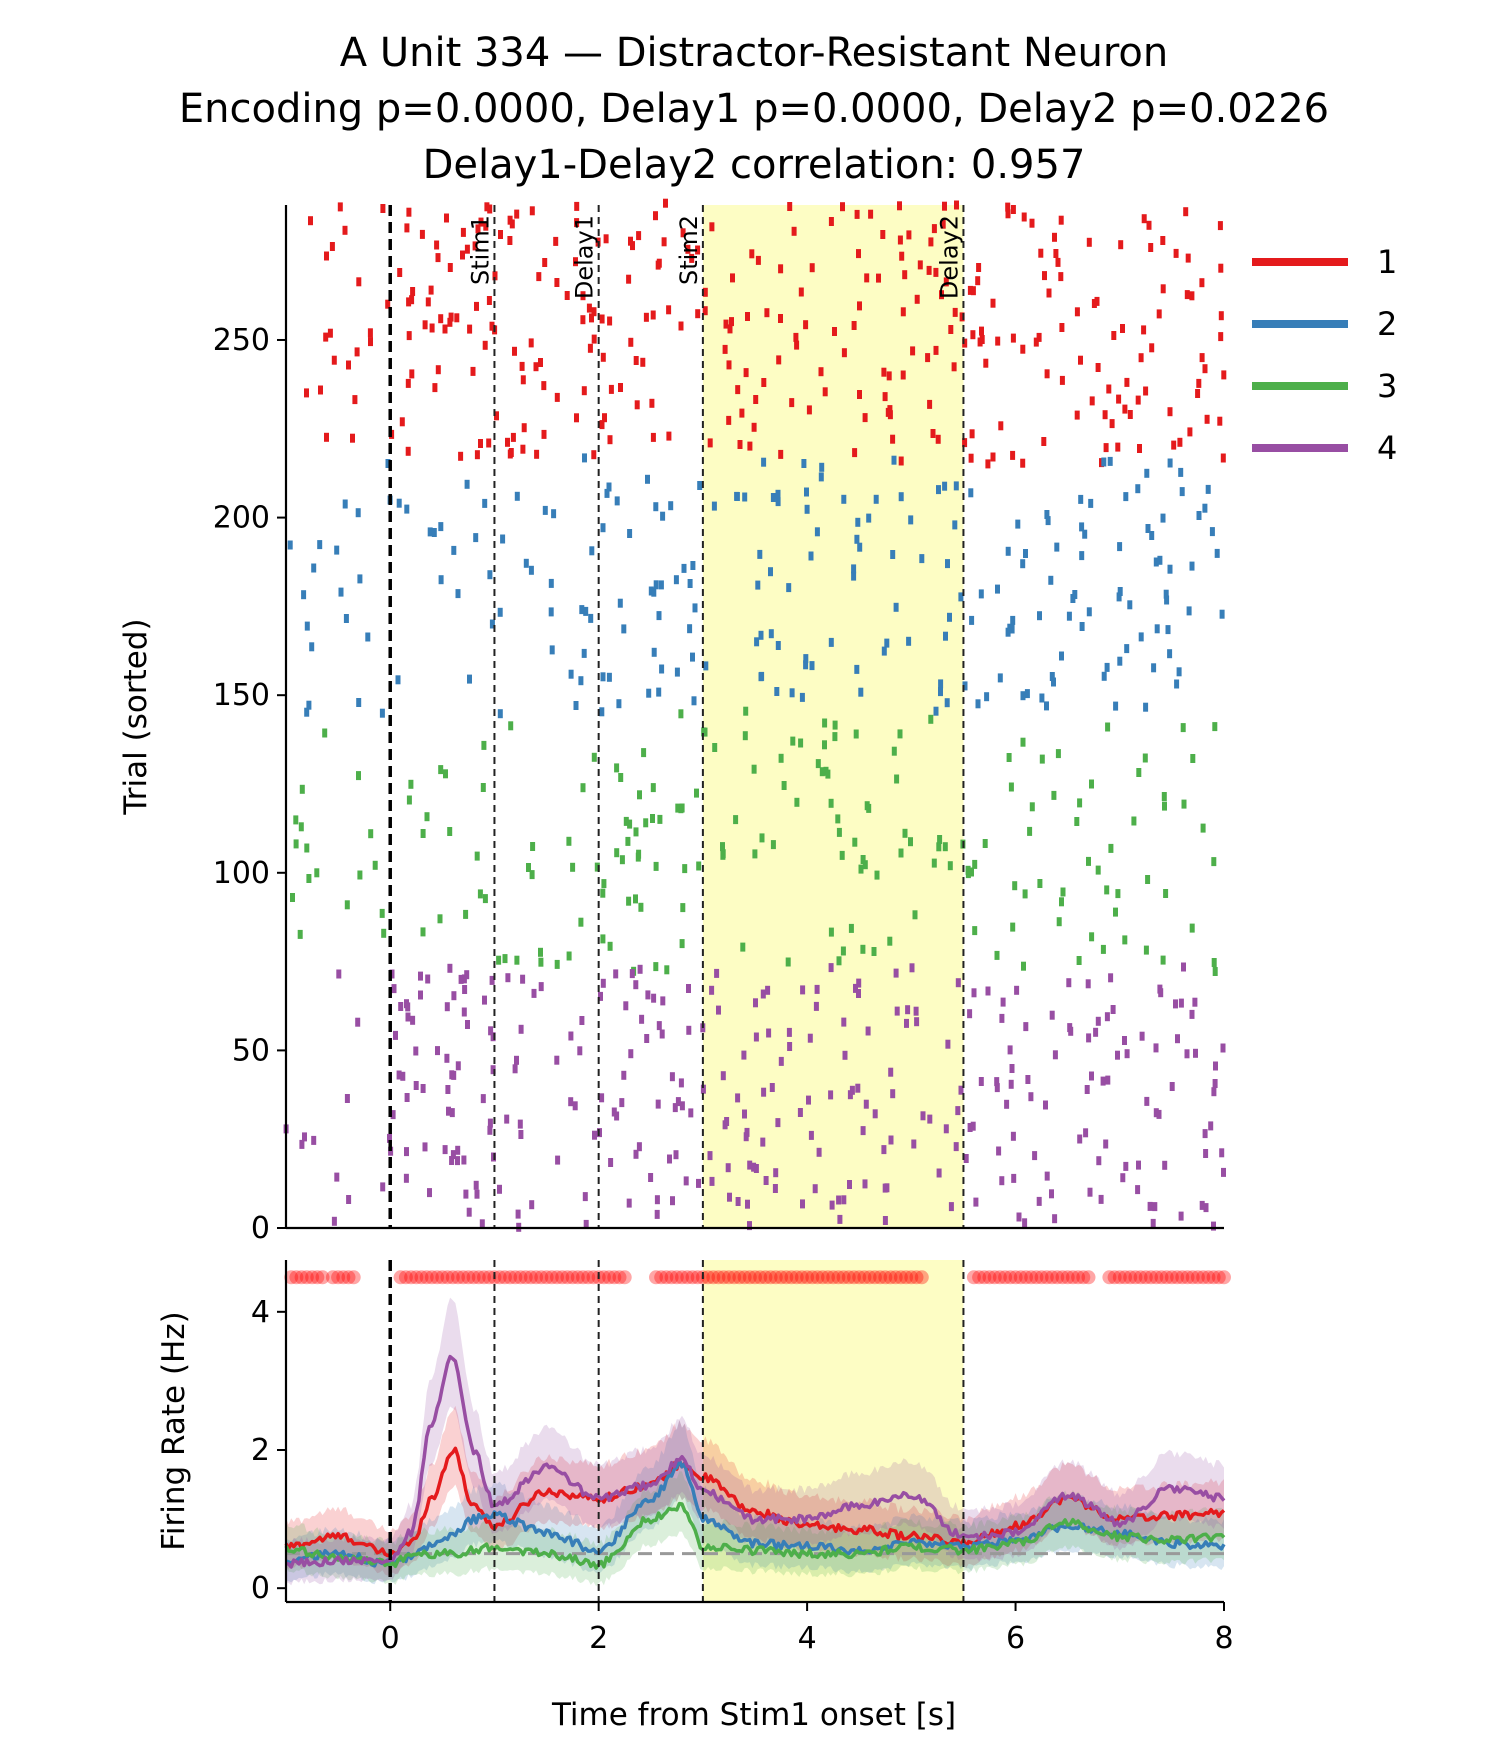 Image resolution: width=1496 pixels, height=1750 pixels. What do you see at coordinates (1387, 386) in the screenshot?
I see `legend-label-3: 3` at bounding box center [1387, 386].